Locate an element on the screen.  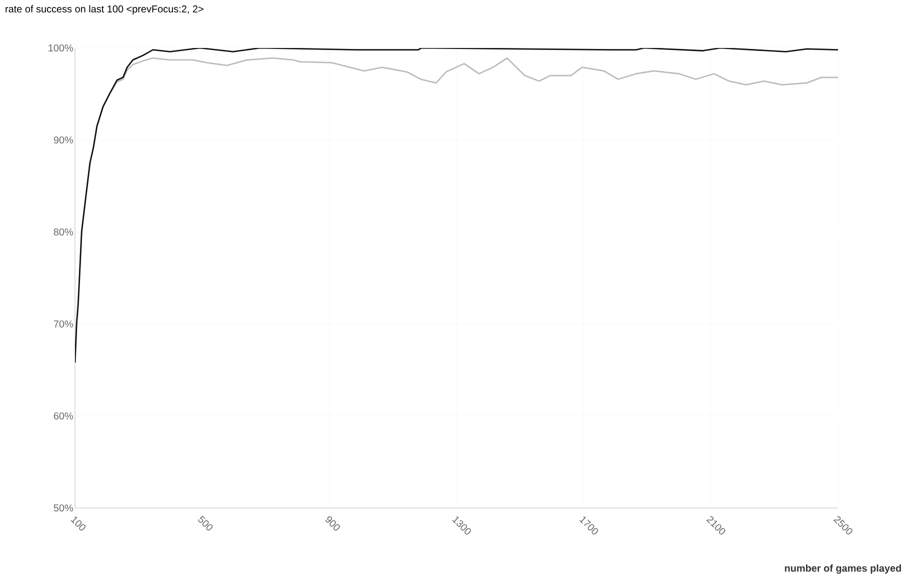
x-tick-label: 100 is located at coordinates (78, 523).